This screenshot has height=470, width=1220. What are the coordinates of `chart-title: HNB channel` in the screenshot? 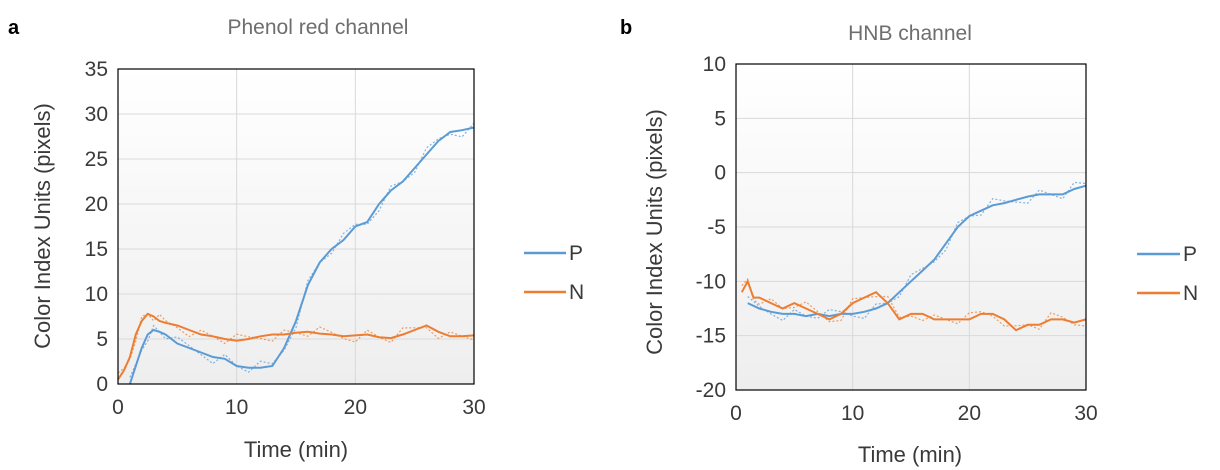 It's located at (910, 33).